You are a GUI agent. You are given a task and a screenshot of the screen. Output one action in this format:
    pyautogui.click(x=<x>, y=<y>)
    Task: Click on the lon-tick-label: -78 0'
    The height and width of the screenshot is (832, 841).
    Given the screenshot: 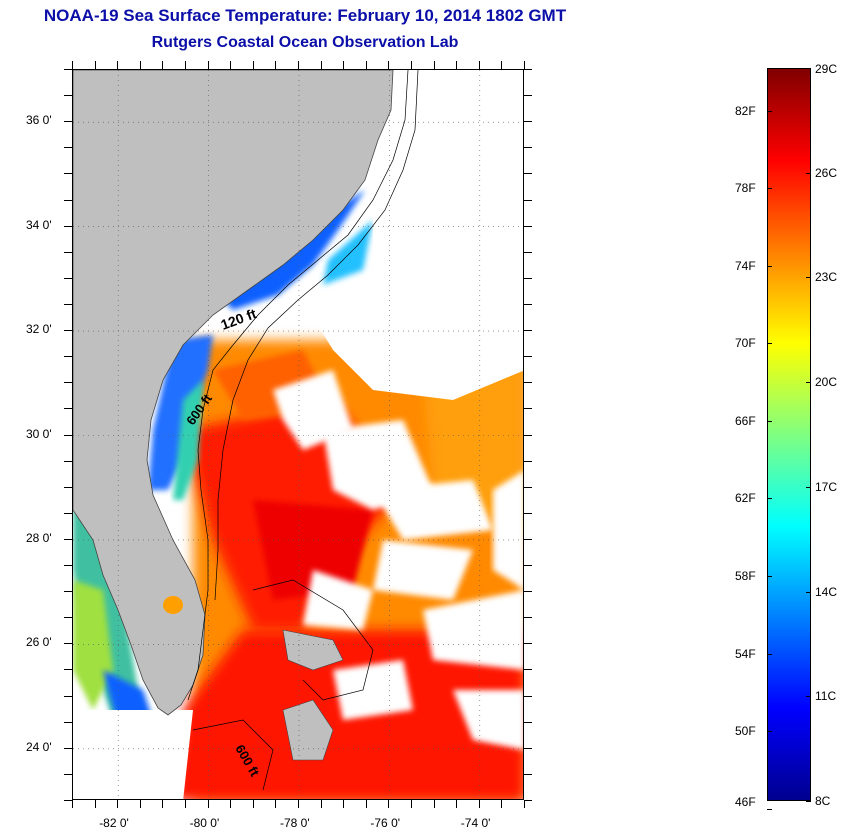 What is the action you would take?
    pyautogui.click(x=295, y=823)
    